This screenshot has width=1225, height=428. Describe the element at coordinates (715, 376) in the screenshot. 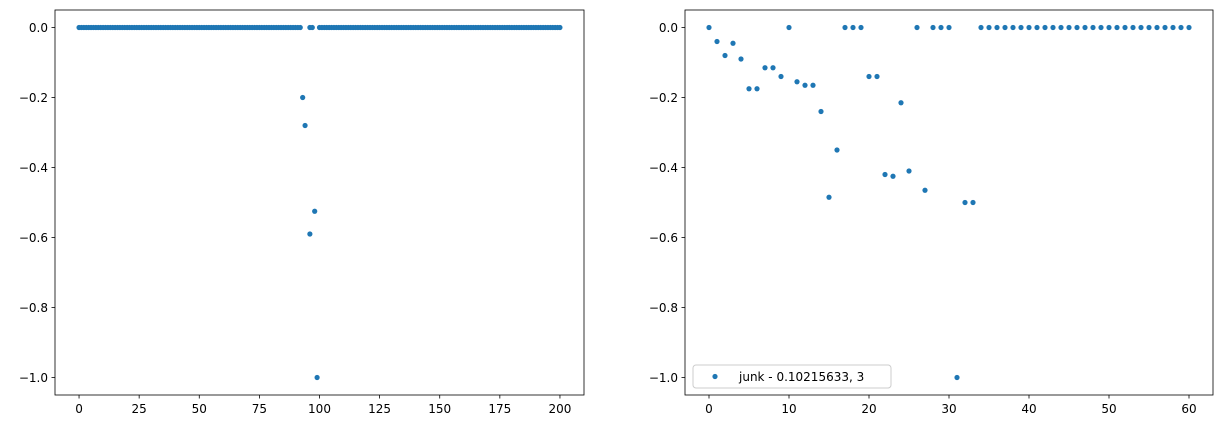

I see `legend-marker` at that location.